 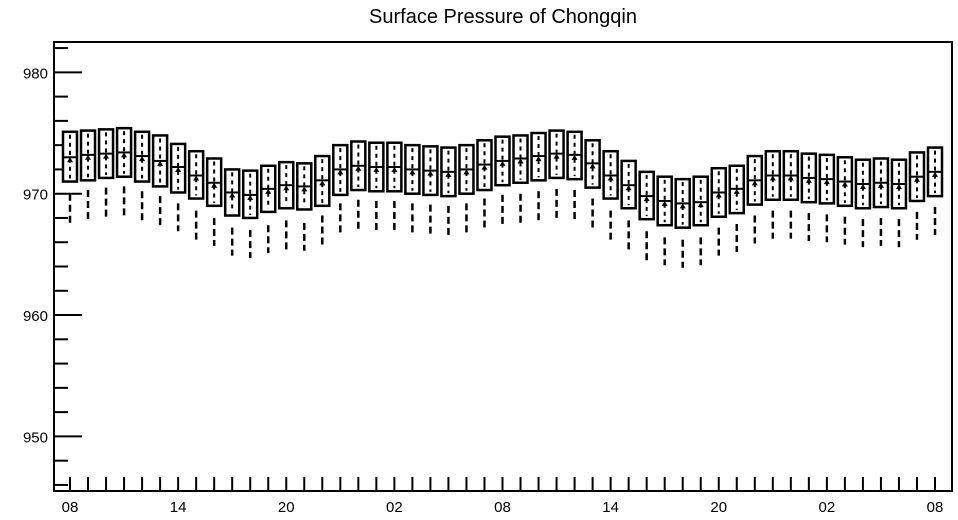 What do you see at coordinates (35, 316) in the screenshot?
I see `y-tick-label: 960` at bounding box center [35, 316].